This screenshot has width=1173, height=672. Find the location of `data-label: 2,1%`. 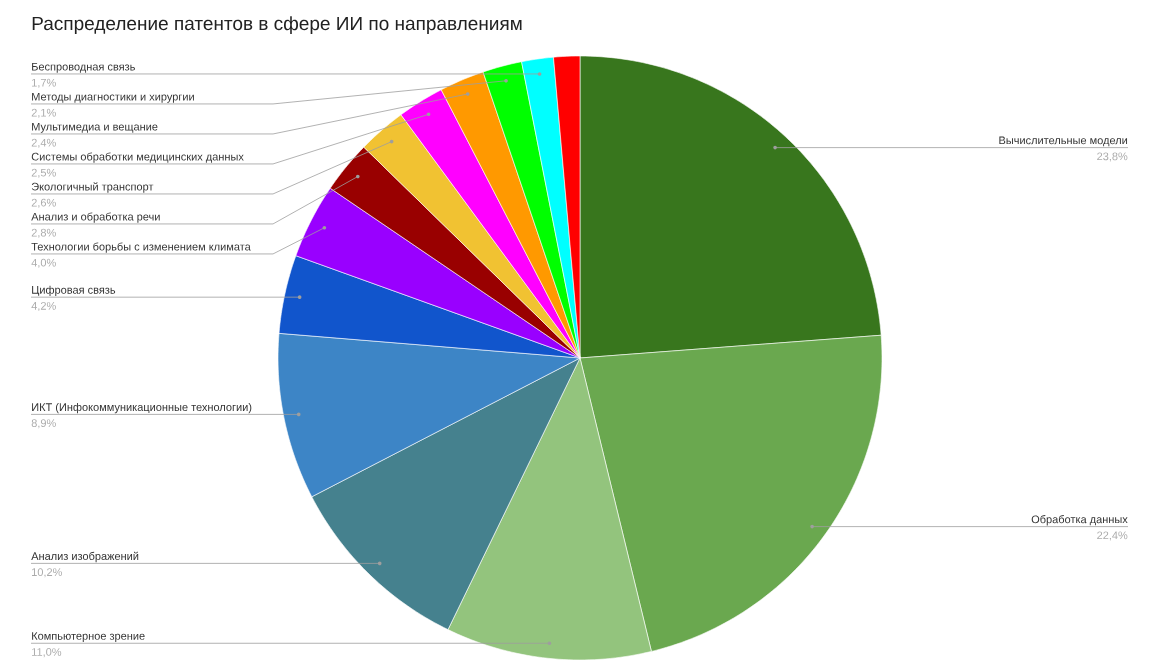

data-label: 2,1% is located at coordinates (43, 113).